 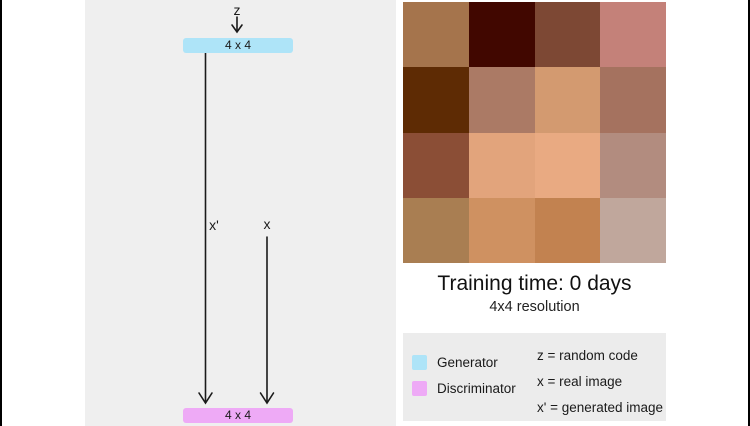 I want to click on x-prime-definition: x' = generated image, so click(x=600, y=407).